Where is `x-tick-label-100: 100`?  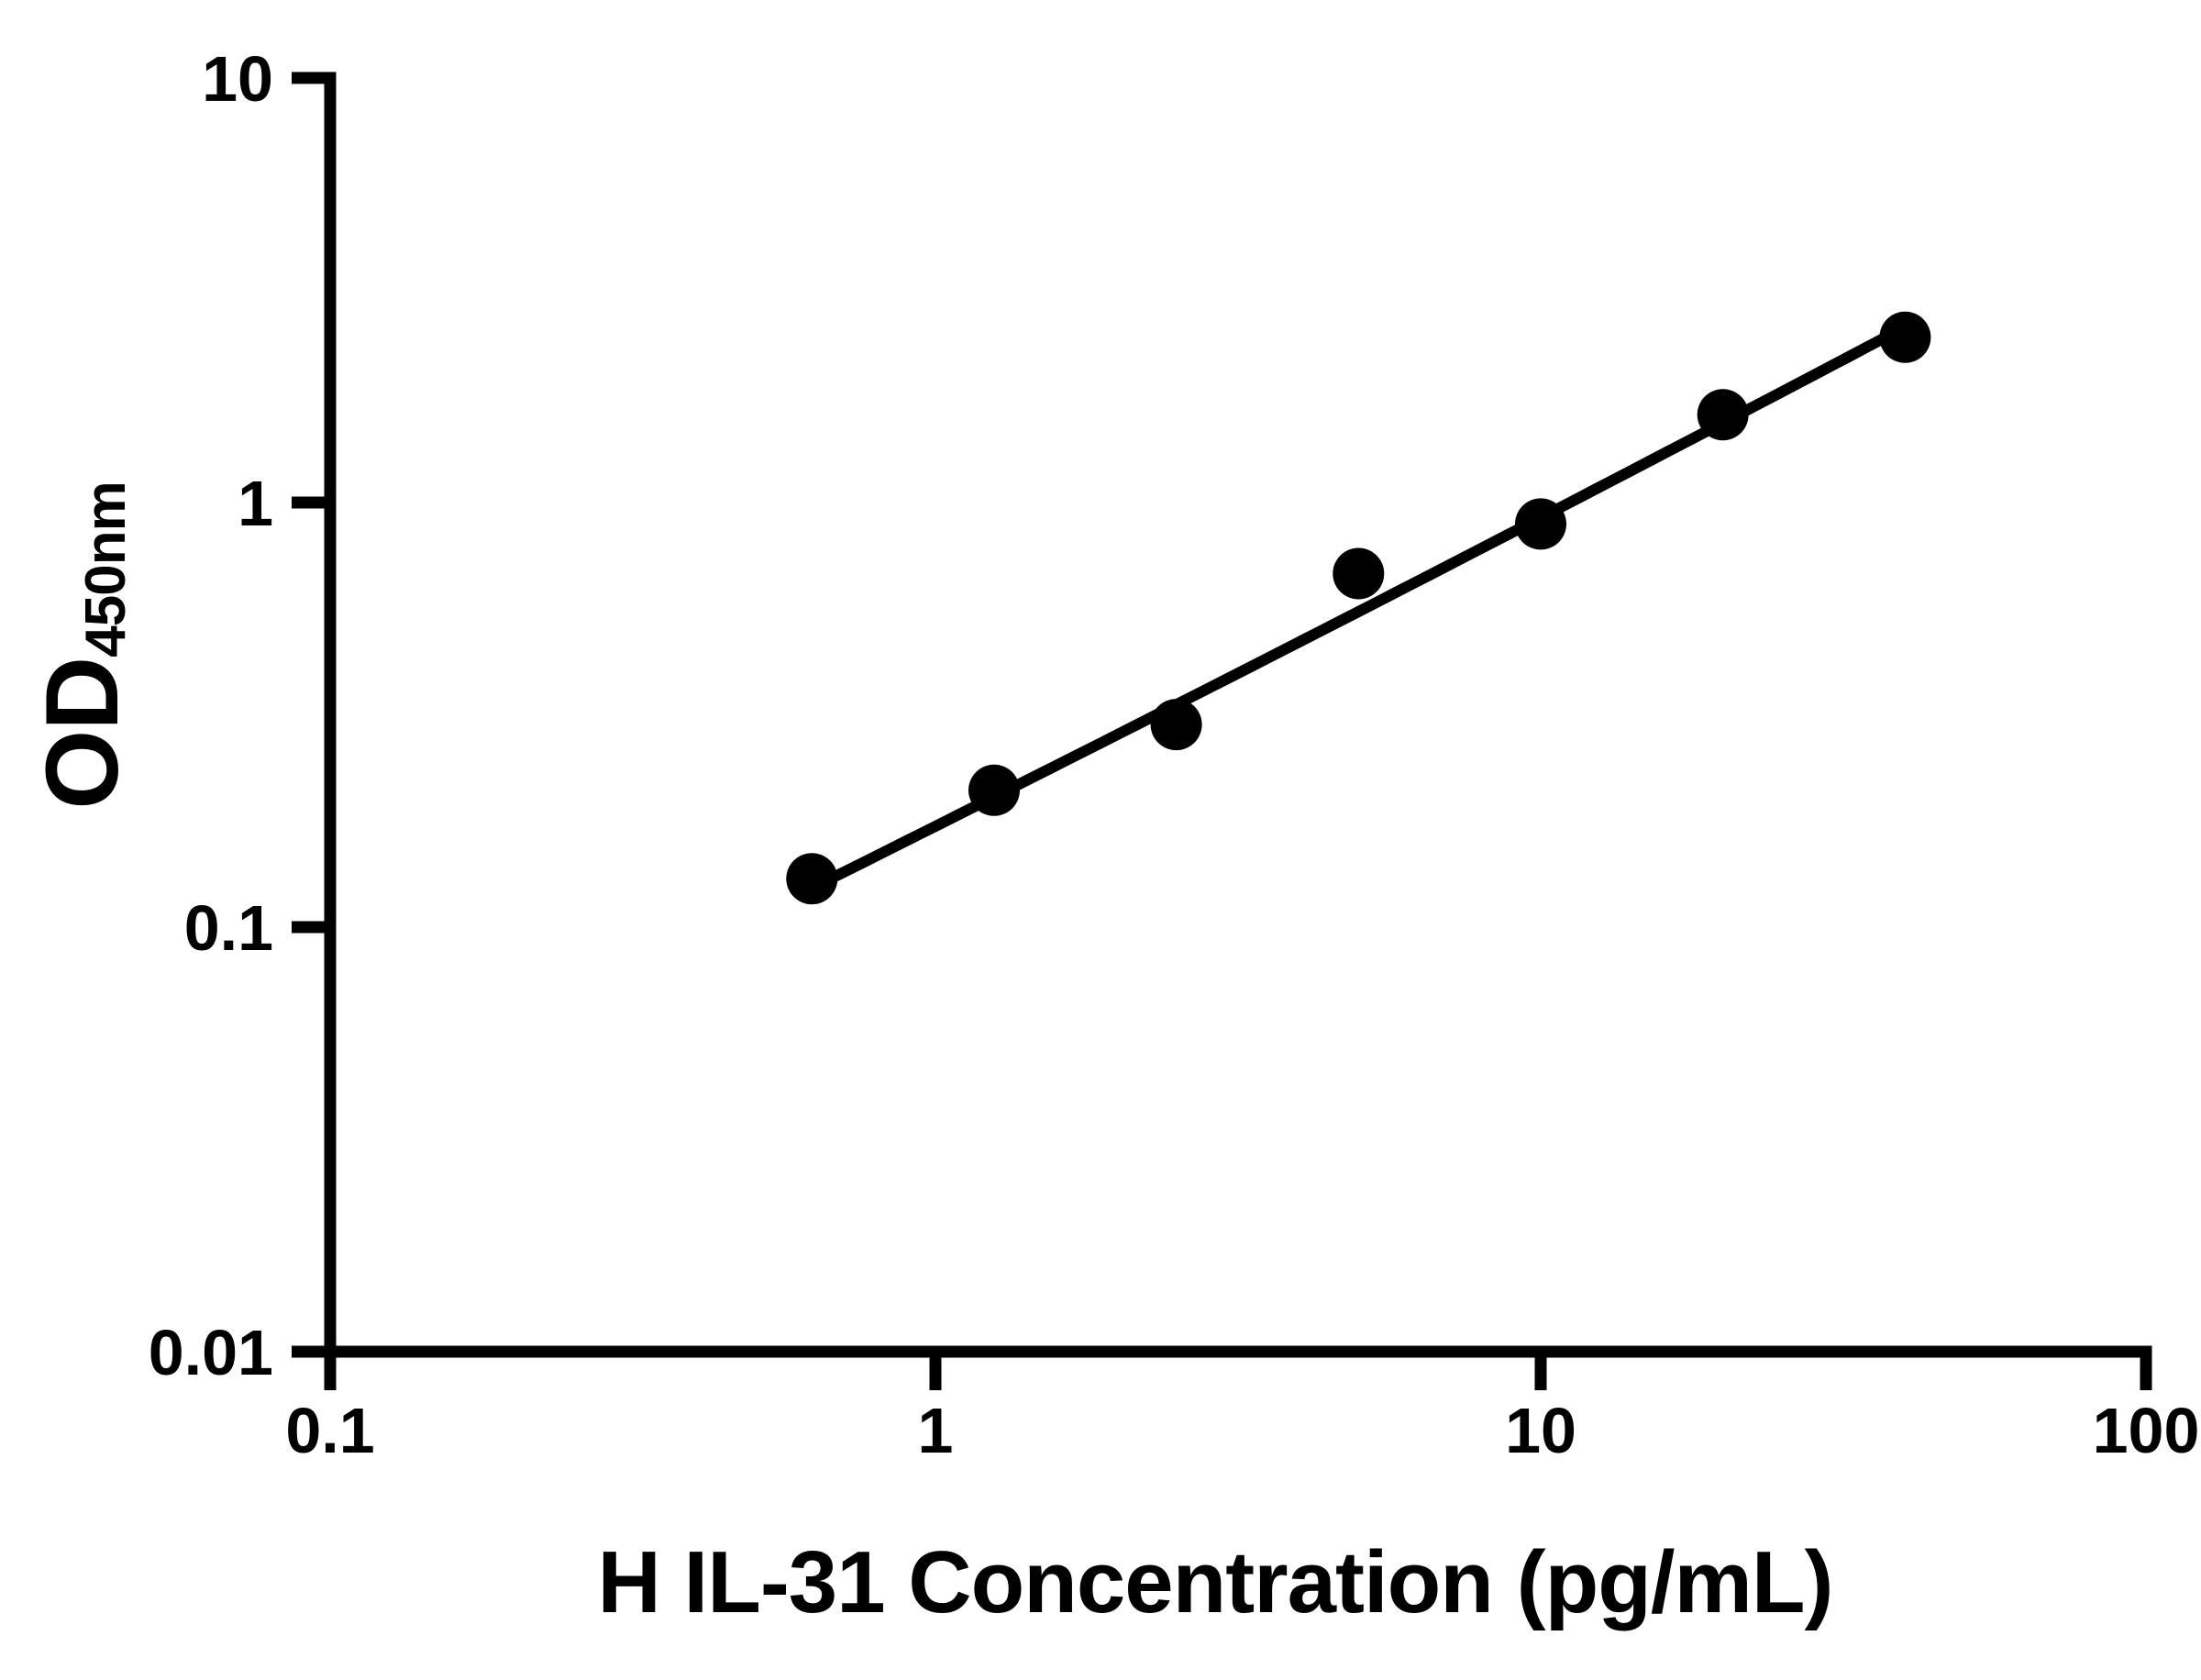
x-tick-label-100: 100 is located at coordinates (2146, 1430).